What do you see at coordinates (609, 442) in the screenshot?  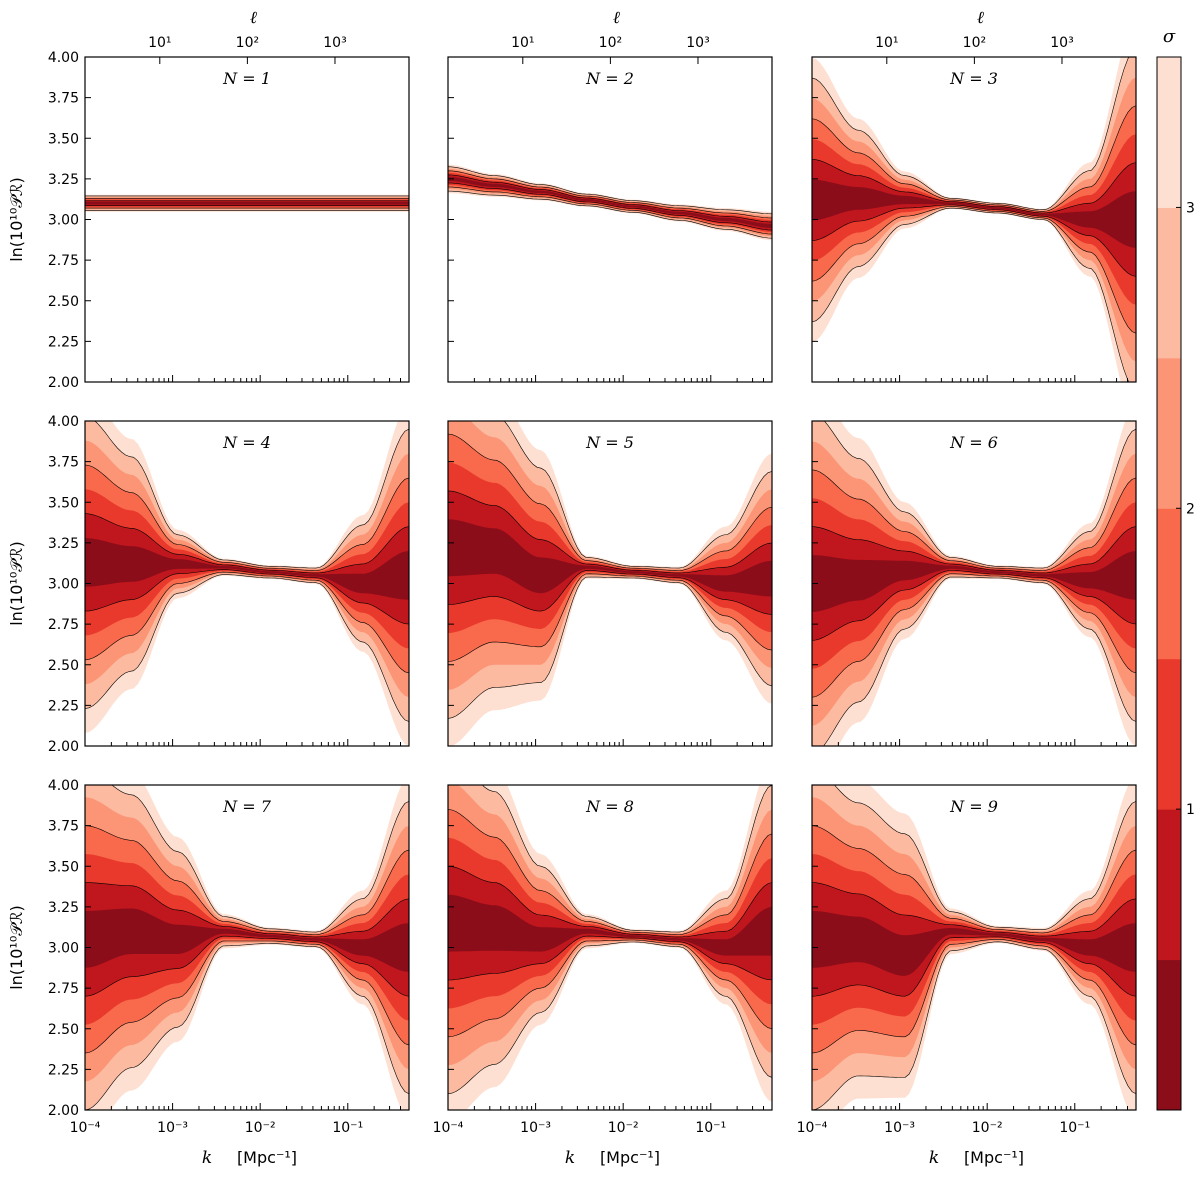 I see `panel-label: N = 5` at bounding box center [609, 442].